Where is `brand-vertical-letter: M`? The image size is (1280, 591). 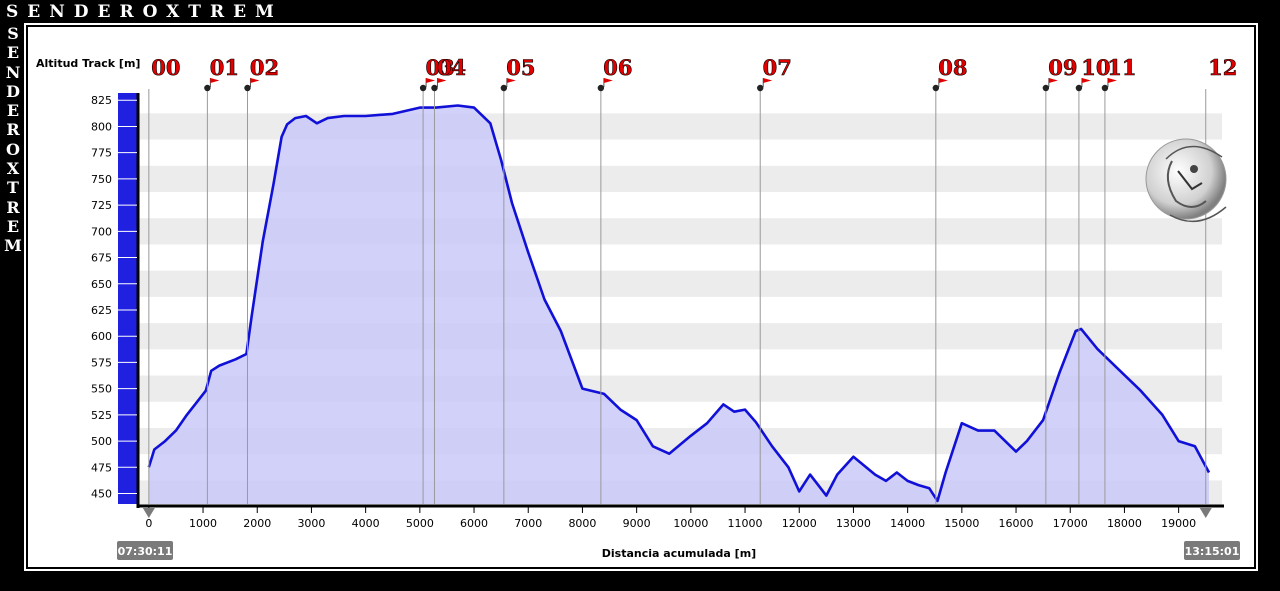 brand-vertical-letter: M is located at coordinates (13, 246).